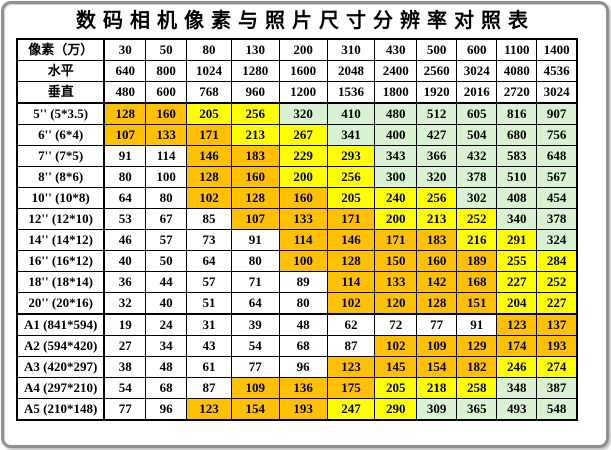  Describe the element at coordinates (61, 177) in the screenshot. I see `row-label: 8'' (8*6)` at that location.